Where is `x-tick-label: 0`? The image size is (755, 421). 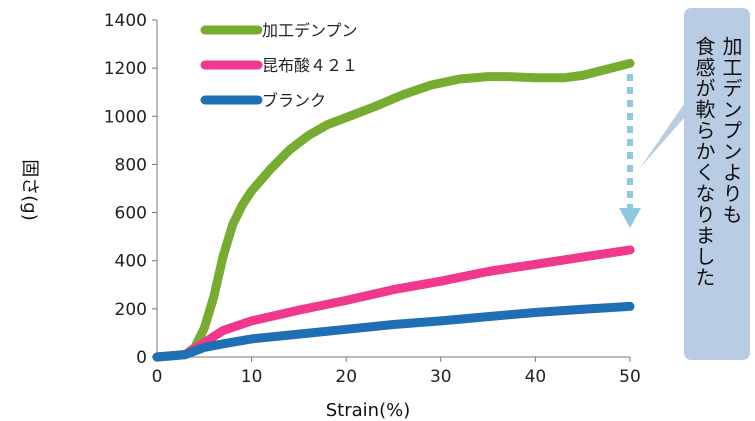
x-tick-label: 0 is located at coordinates (157, 377).